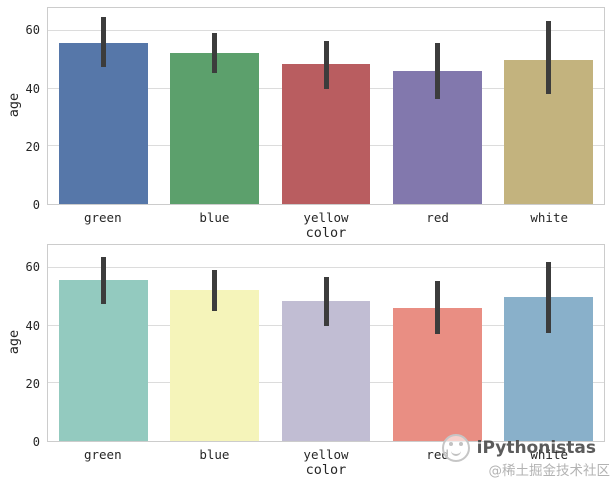 This screenshot has height=486, width=612. Describe the element at coordinates (437, 217) in the screenshot. I see `x-tick-label-red: red` at that location.